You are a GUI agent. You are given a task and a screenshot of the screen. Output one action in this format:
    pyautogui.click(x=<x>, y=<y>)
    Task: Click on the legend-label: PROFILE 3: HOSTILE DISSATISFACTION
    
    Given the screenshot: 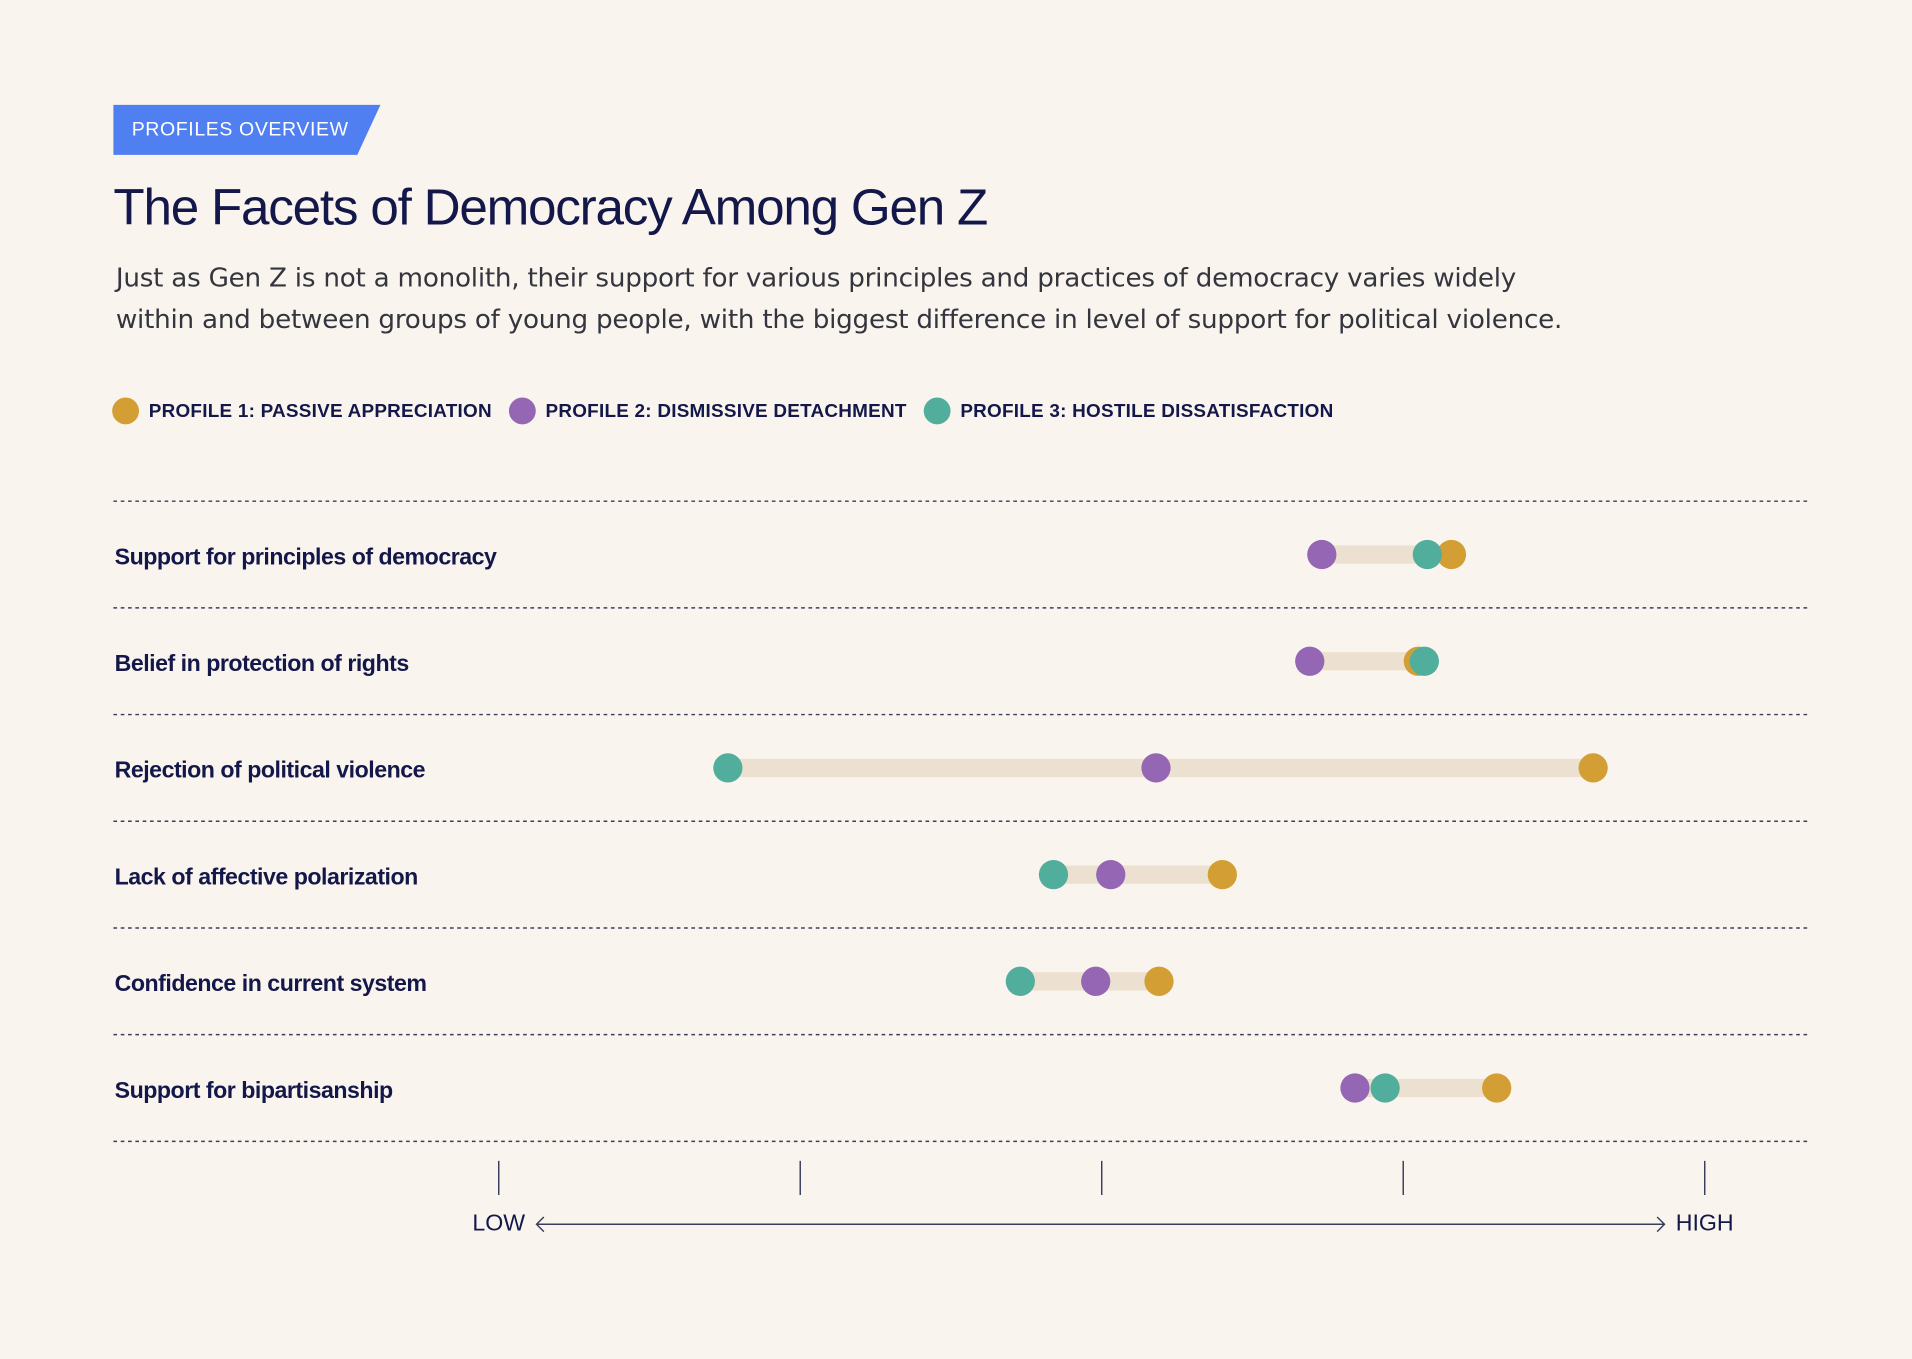 What is the action you would take?
    pyautogui.click(x=1146, y=411)
    